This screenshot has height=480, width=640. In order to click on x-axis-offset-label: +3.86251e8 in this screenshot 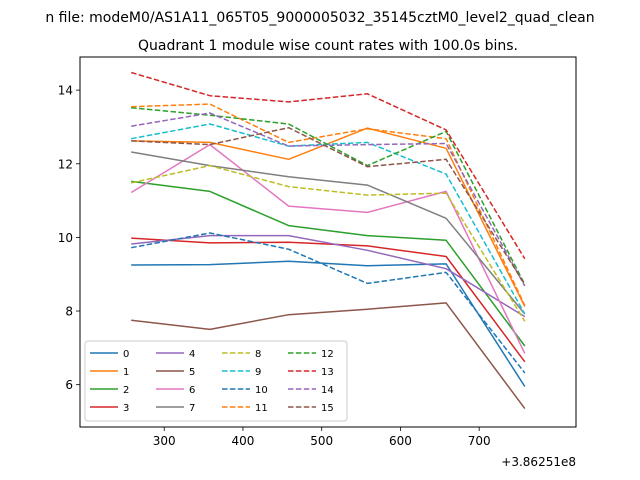, I will do `click(538, 462)`.